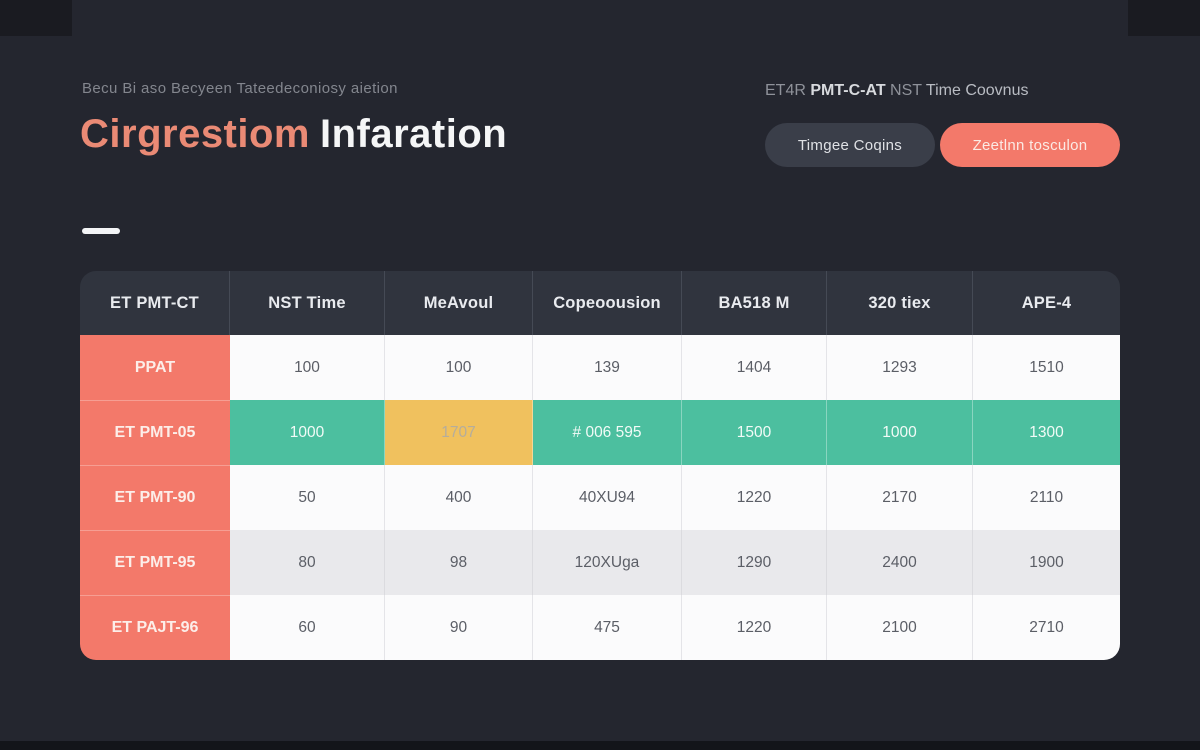 The height and width of the screenshot is (750, 1200). What do you see at coordinates (900, 497) in the screenshot?
I see `value-cell: 2170` at bounding box center [900, 497].